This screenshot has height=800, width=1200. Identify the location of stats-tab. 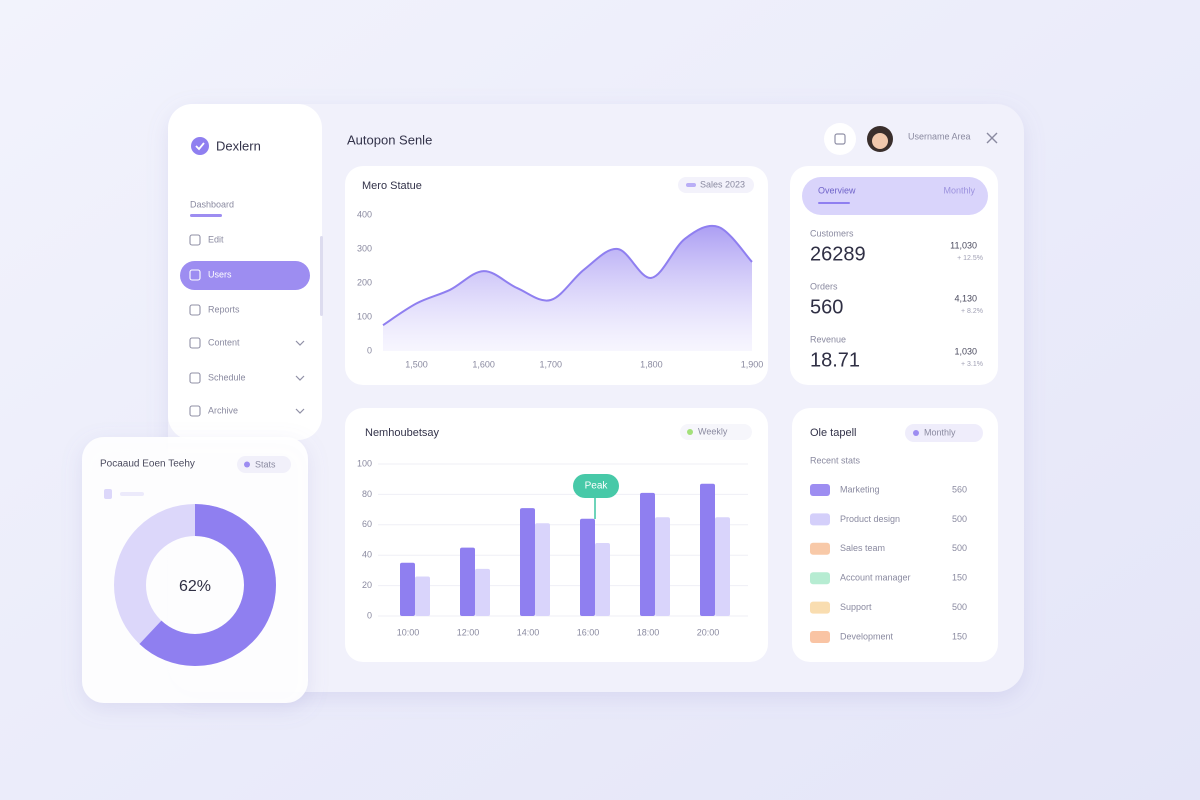
(895, 196).